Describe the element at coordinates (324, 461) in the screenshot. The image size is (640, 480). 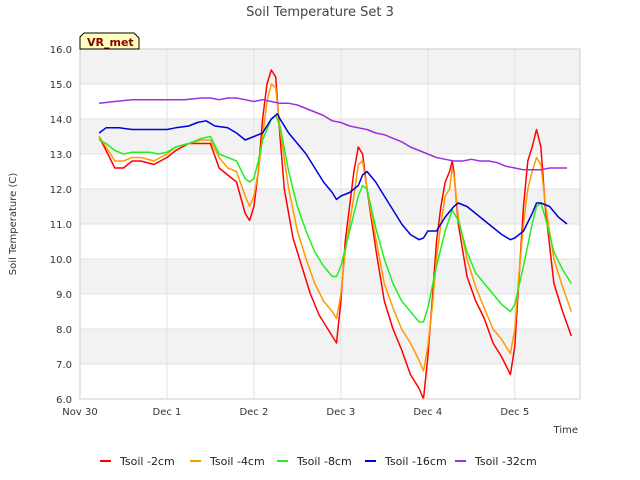
I see `legend-label: Tsoil -8cm` at that location.